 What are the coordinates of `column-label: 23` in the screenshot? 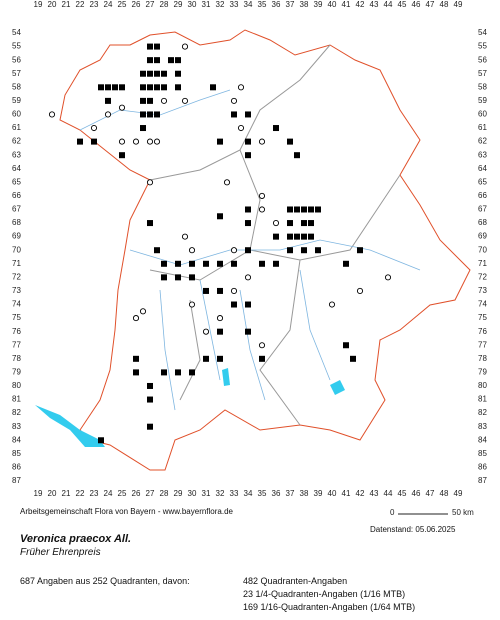 It's located at (94, 4).